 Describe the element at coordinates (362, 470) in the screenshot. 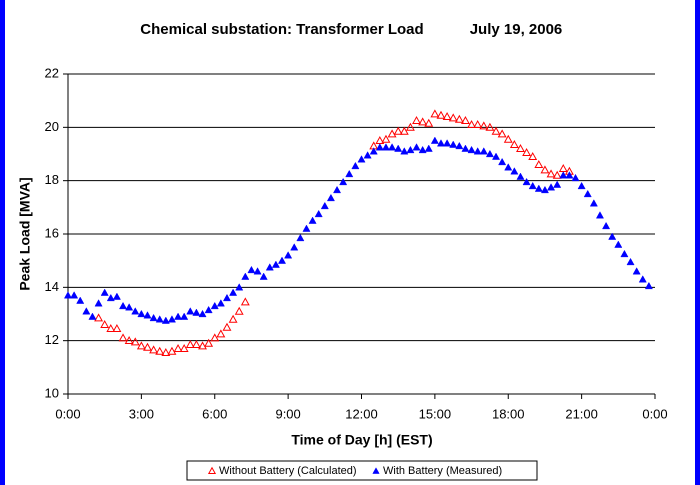

I see `legend` at that location.